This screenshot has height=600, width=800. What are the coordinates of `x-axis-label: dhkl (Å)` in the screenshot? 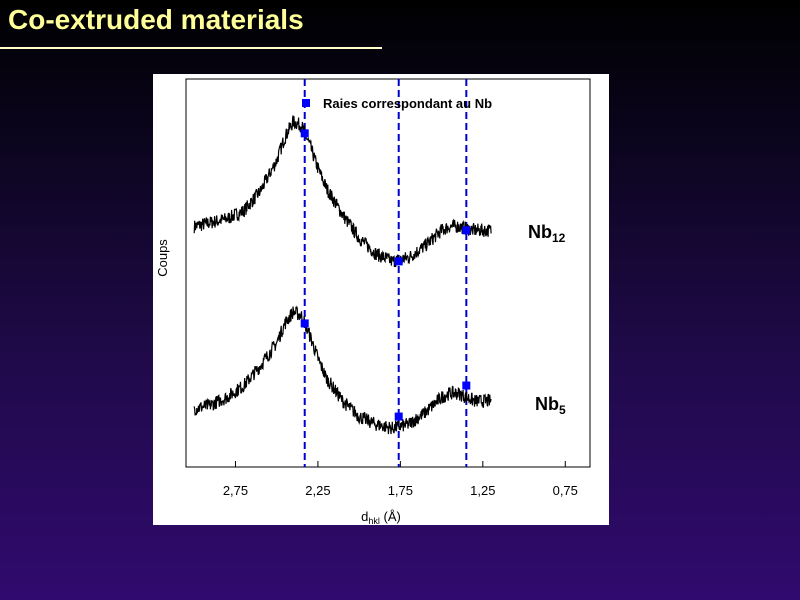 It's located at (381, 517).